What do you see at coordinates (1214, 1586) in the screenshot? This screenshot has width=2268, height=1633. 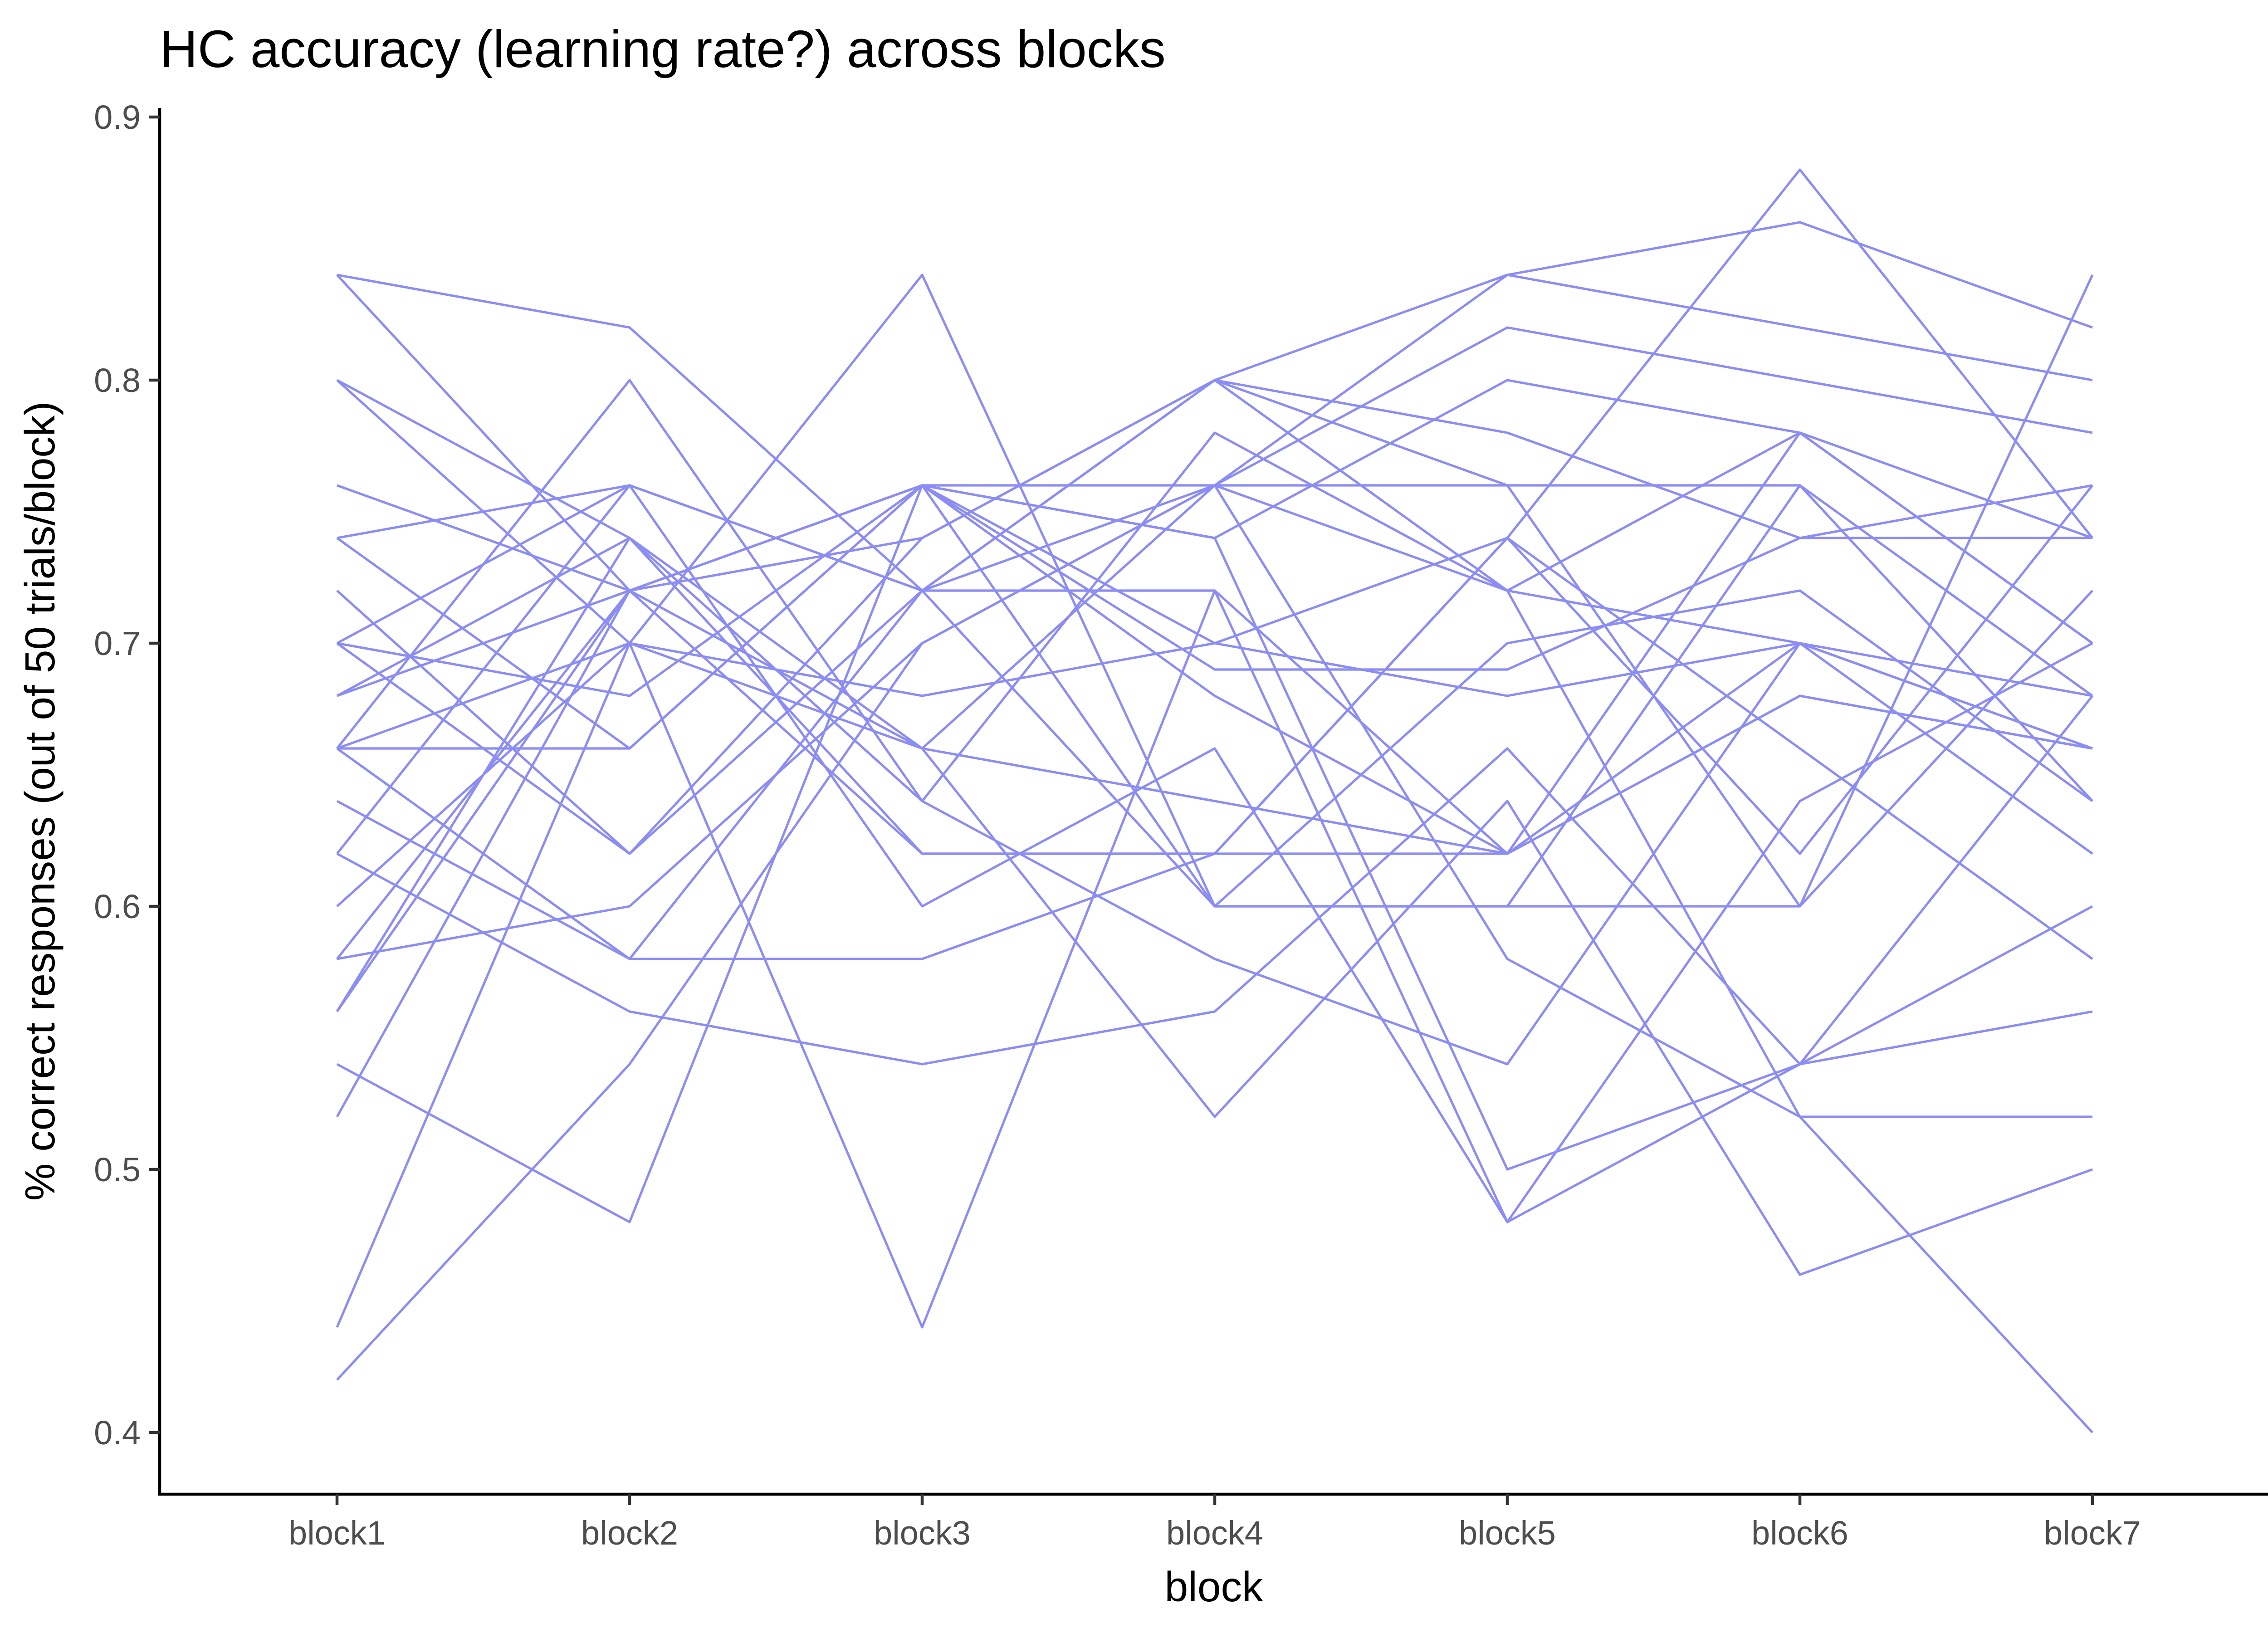 I see `x-axis-label: block` at bounding box center [1214, 1586].